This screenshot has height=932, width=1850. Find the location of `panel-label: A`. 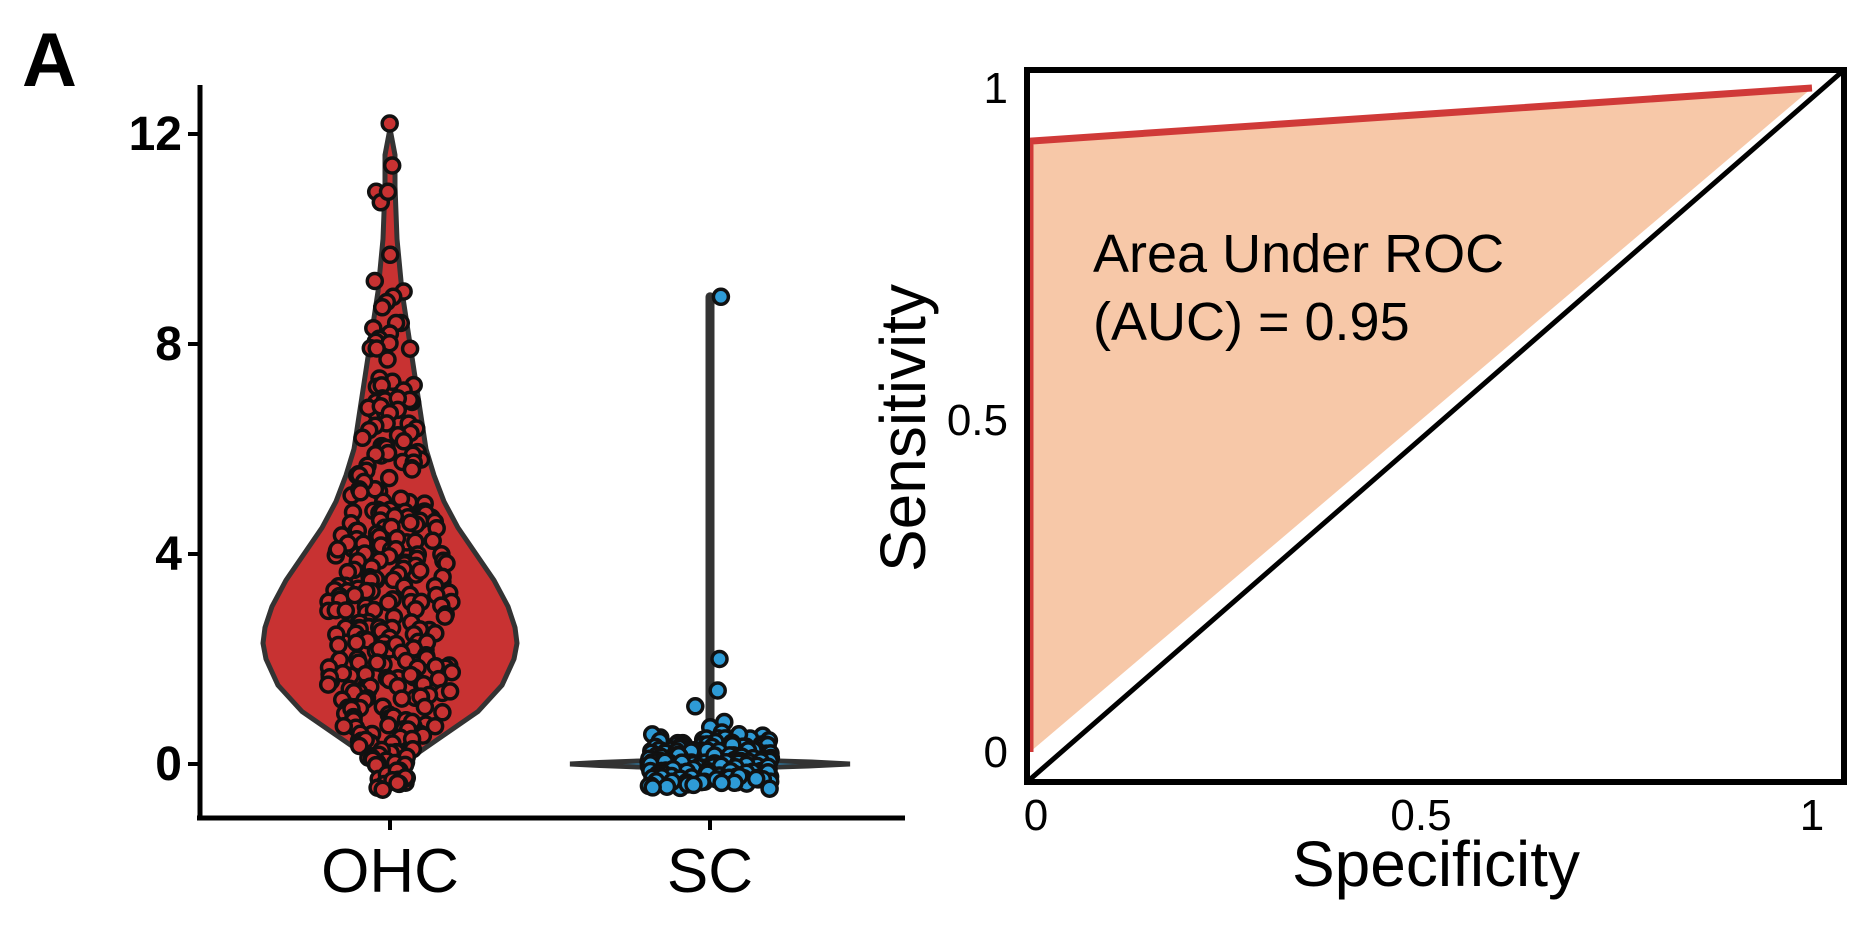

panel-label: A is located at coordinates (49, 60).